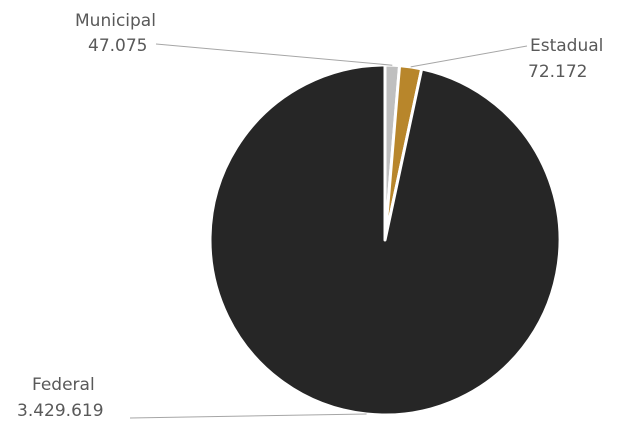 Image resolution: width=619 pixels, height=421 pixels. What do you see at coordinates (63, 385) in the screenshot?
I see `label-federal-name: Federal` at bounding box center [63, 385].